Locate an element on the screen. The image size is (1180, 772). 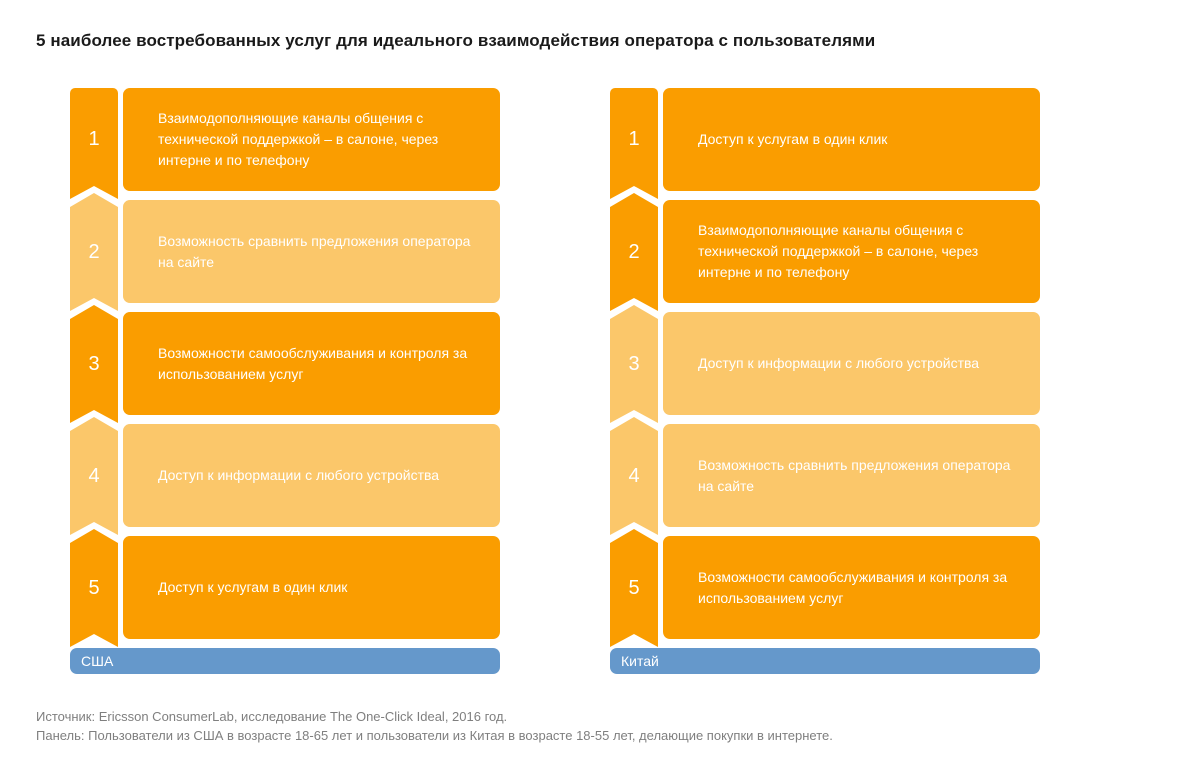
country-name: Китай is located at coordinates (640, 661).